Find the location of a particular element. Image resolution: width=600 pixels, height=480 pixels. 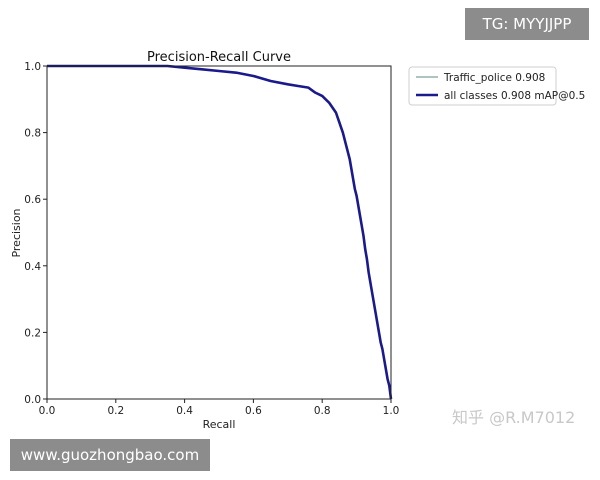

y-tick-label: 0.6 is located at coordinates (32, 200).